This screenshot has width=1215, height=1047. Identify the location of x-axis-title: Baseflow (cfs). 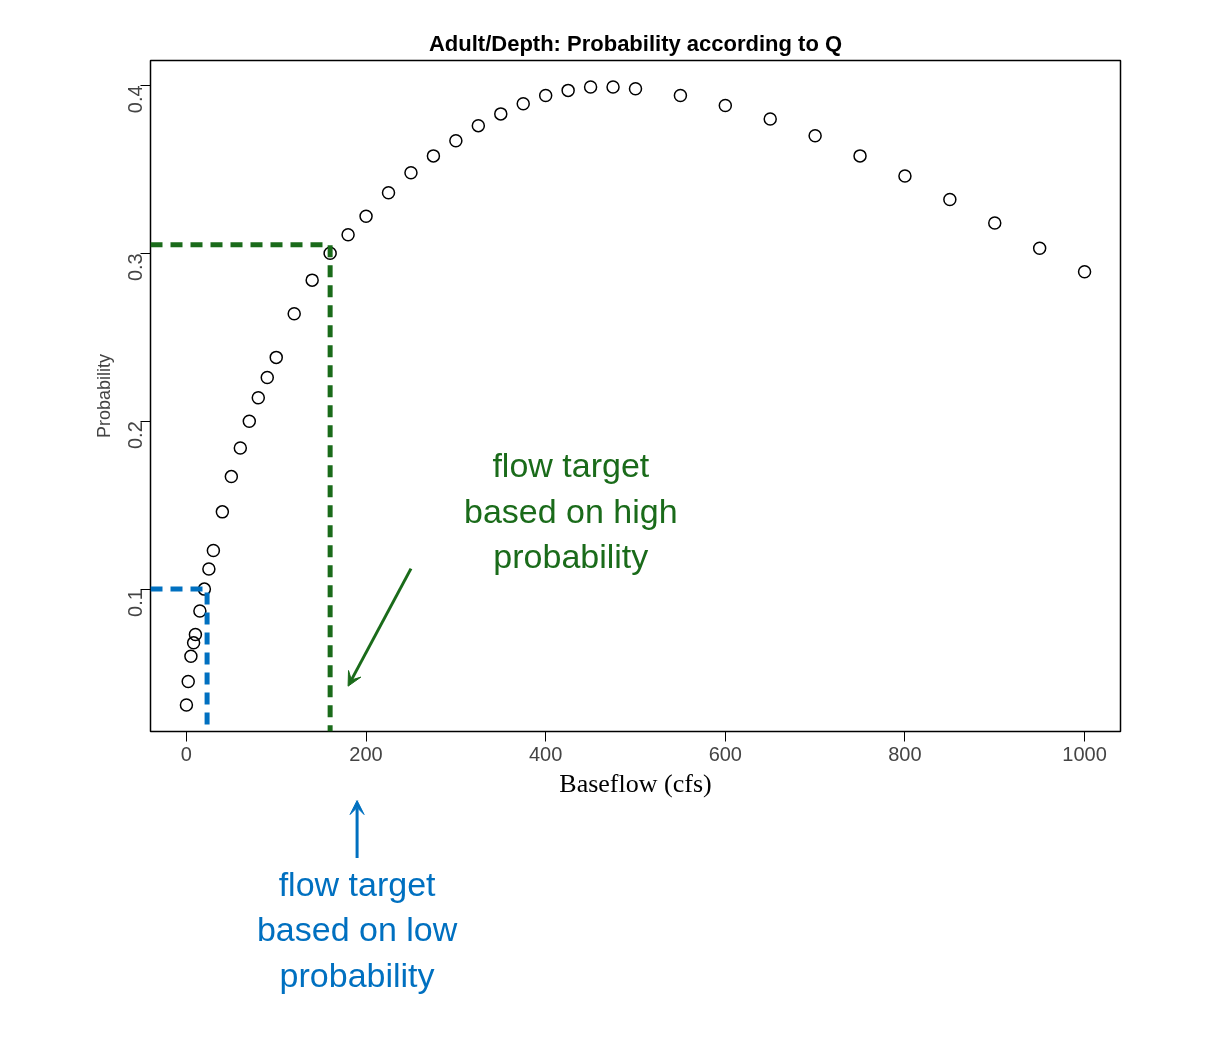
(635, 783).